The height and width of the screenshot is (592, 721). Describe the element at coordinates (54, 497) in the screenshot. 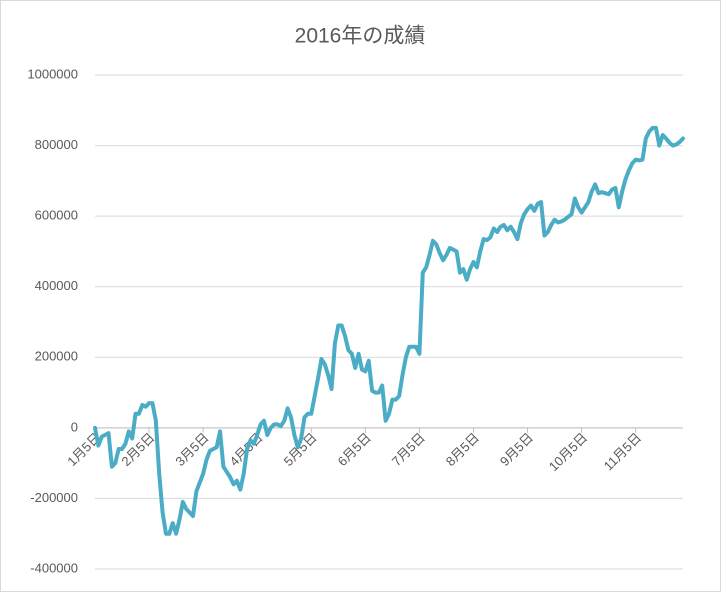

I see `y-tick-label: -200000` at that location.